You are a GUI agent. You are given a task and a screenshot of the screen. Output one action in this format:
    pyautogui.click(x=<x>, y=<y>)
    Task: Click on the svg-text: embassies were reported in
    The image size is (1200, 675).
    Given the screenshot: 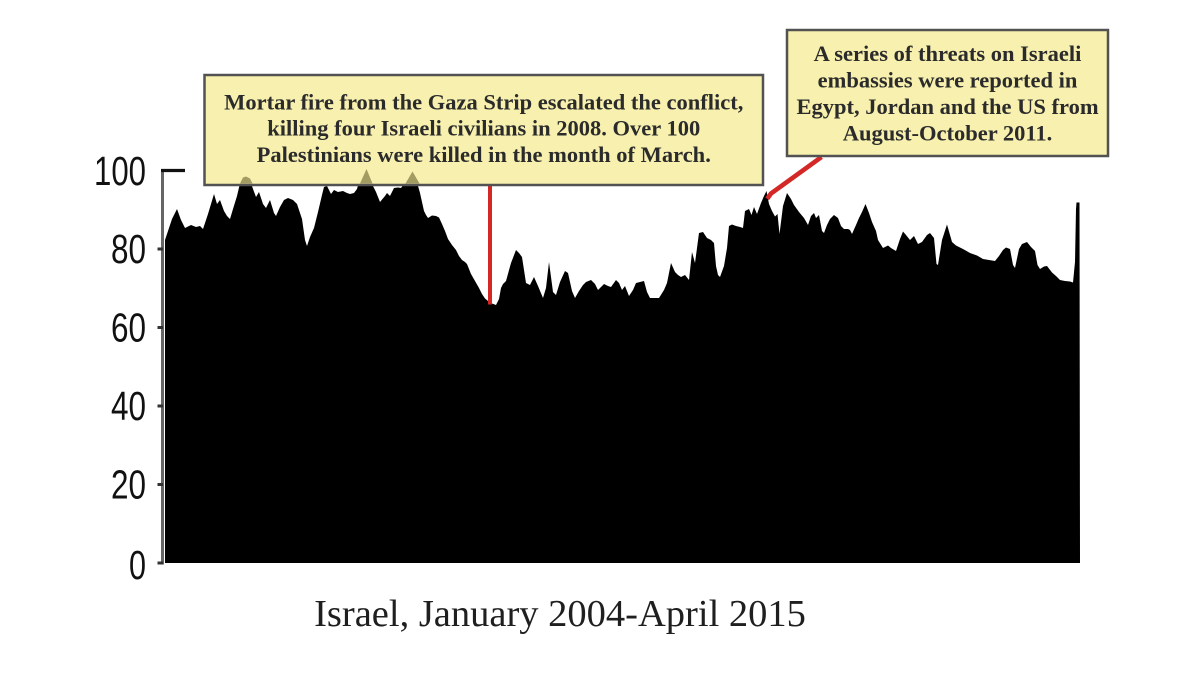 What is the action you would take?
    pyautogui.click(x=948, y=80)
    